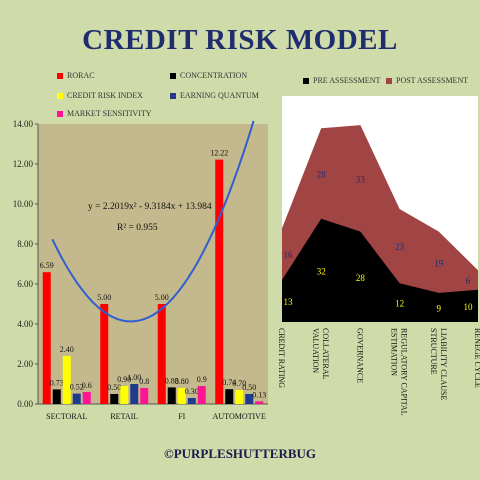  What do you see at coordinates (433, 351) in the screenshot?
I see `x-category-label: STRUCTURE` at bounding box center [433, 351].